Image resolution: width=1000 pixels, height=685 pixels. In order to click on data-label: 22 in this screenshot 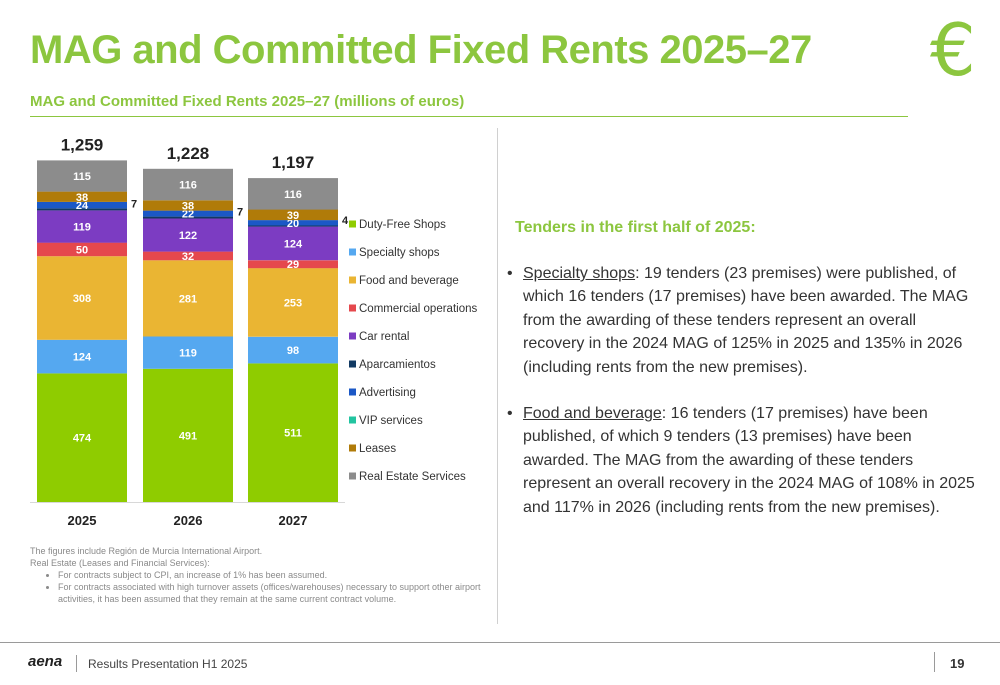, I will do `click(188, 215)`.